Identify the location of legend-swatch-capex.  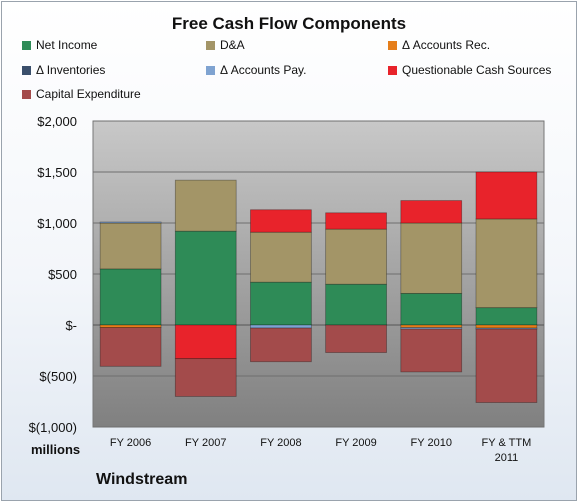
(26, 94).